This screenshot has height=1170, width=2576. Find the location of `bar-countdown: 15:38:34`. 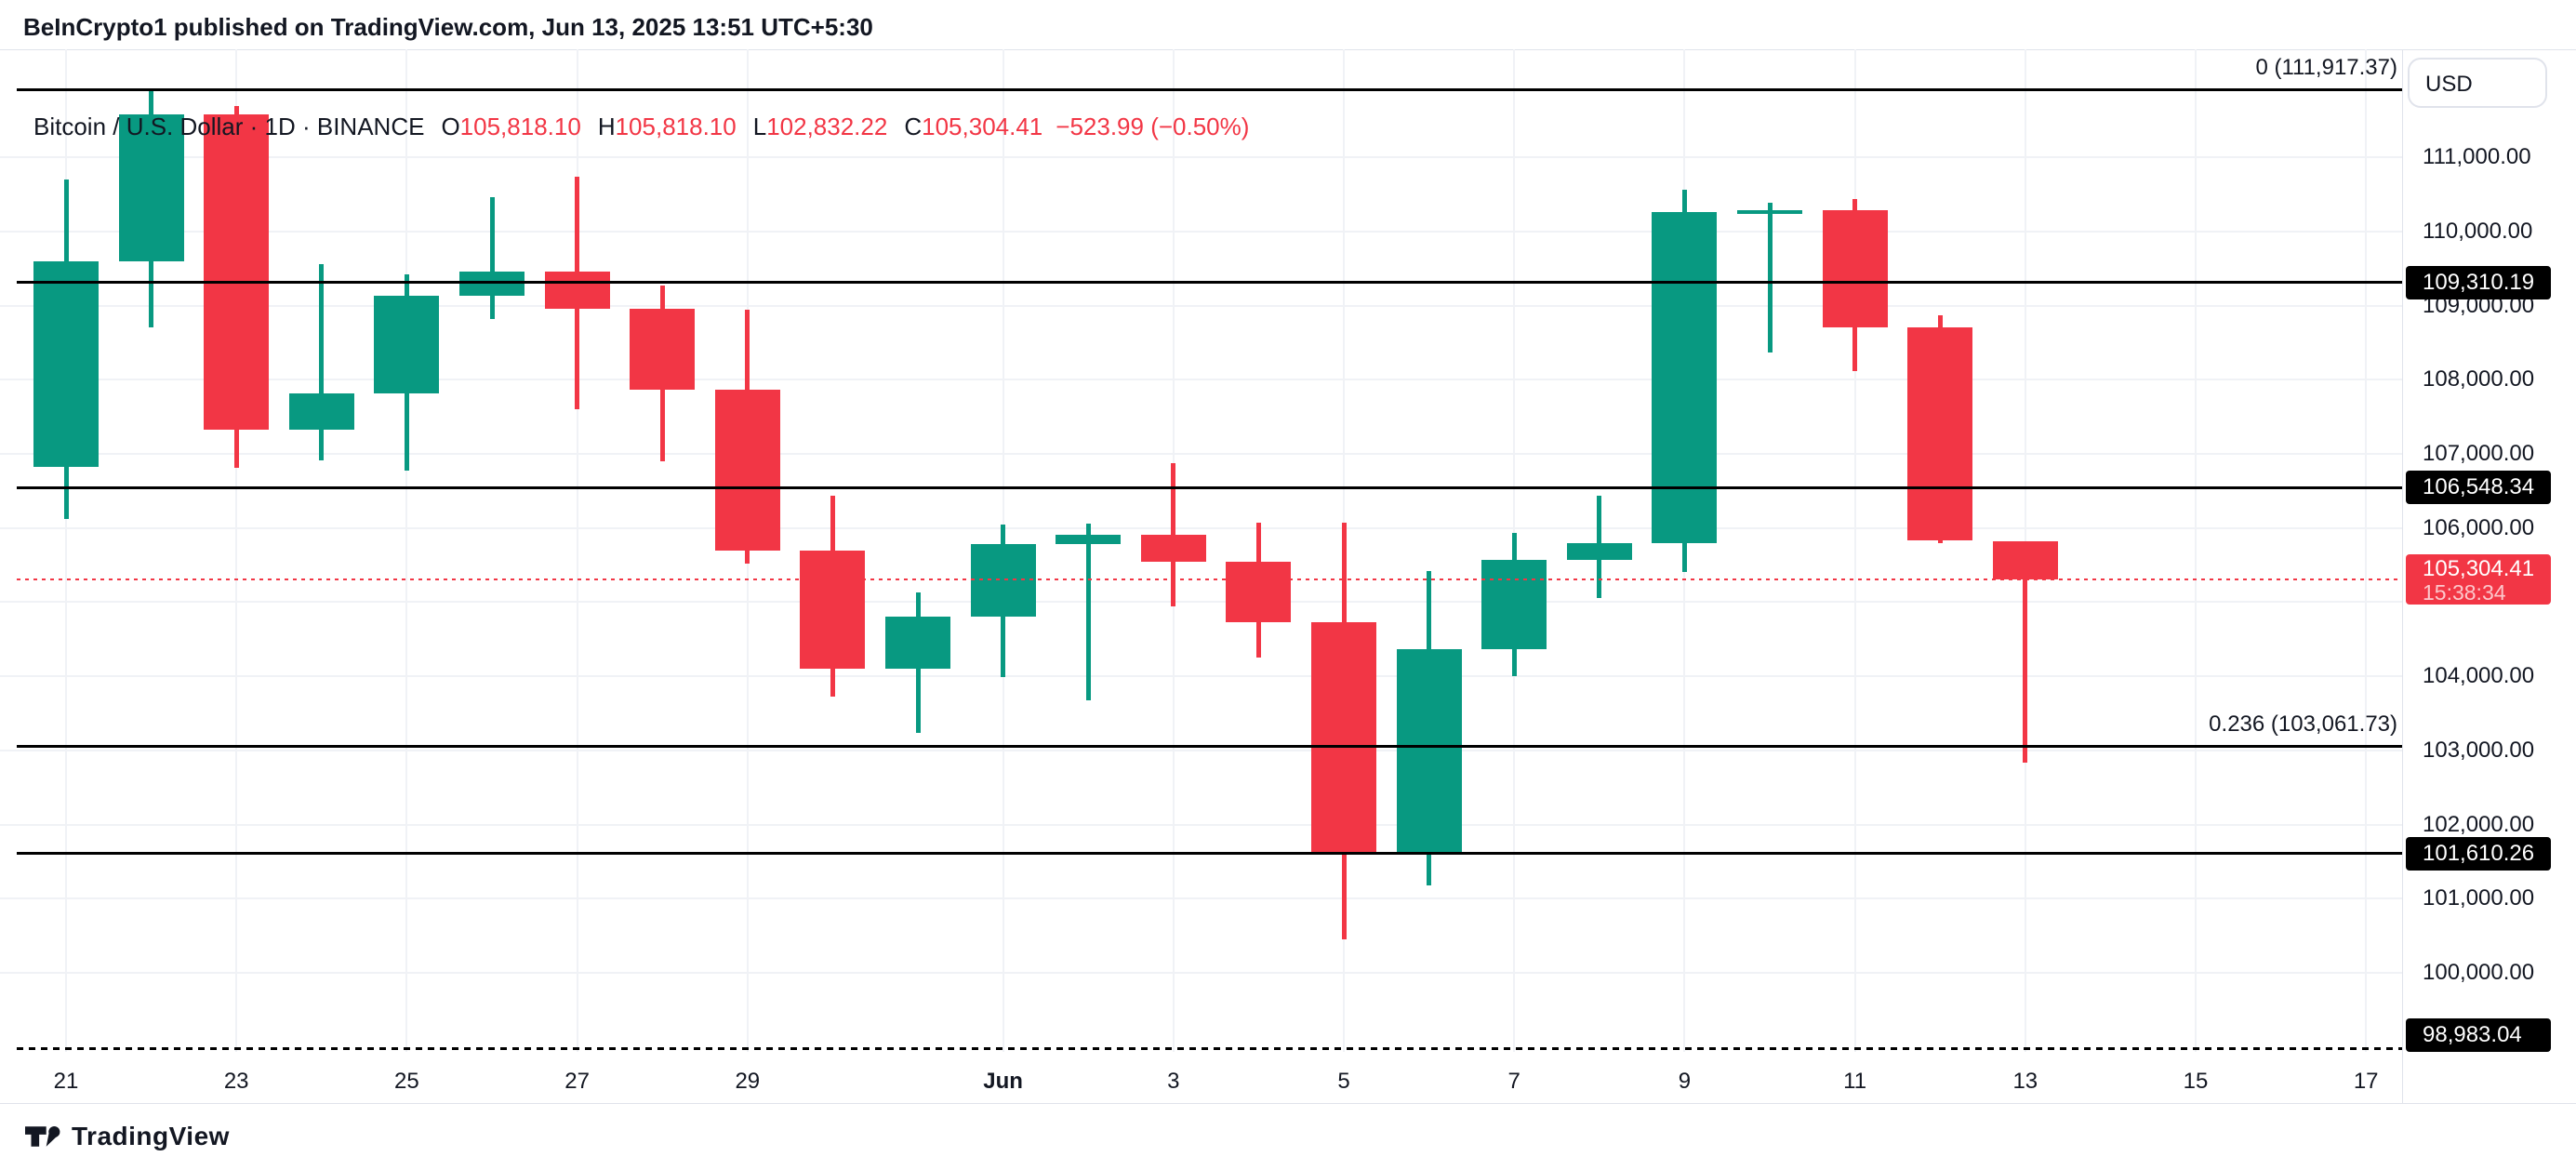

bar-countdown: 15:38:34 is located at coordinates (2464, 592).